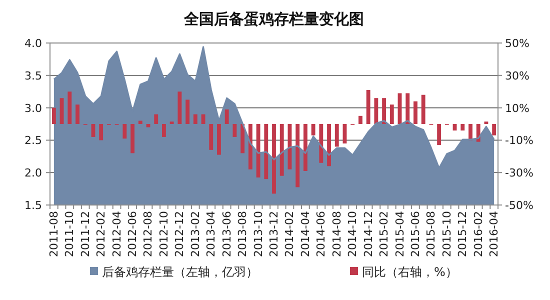 This screenshot has width=550, height=300. I want to click on x-tick-label: 2016-04, so click(494, 234).